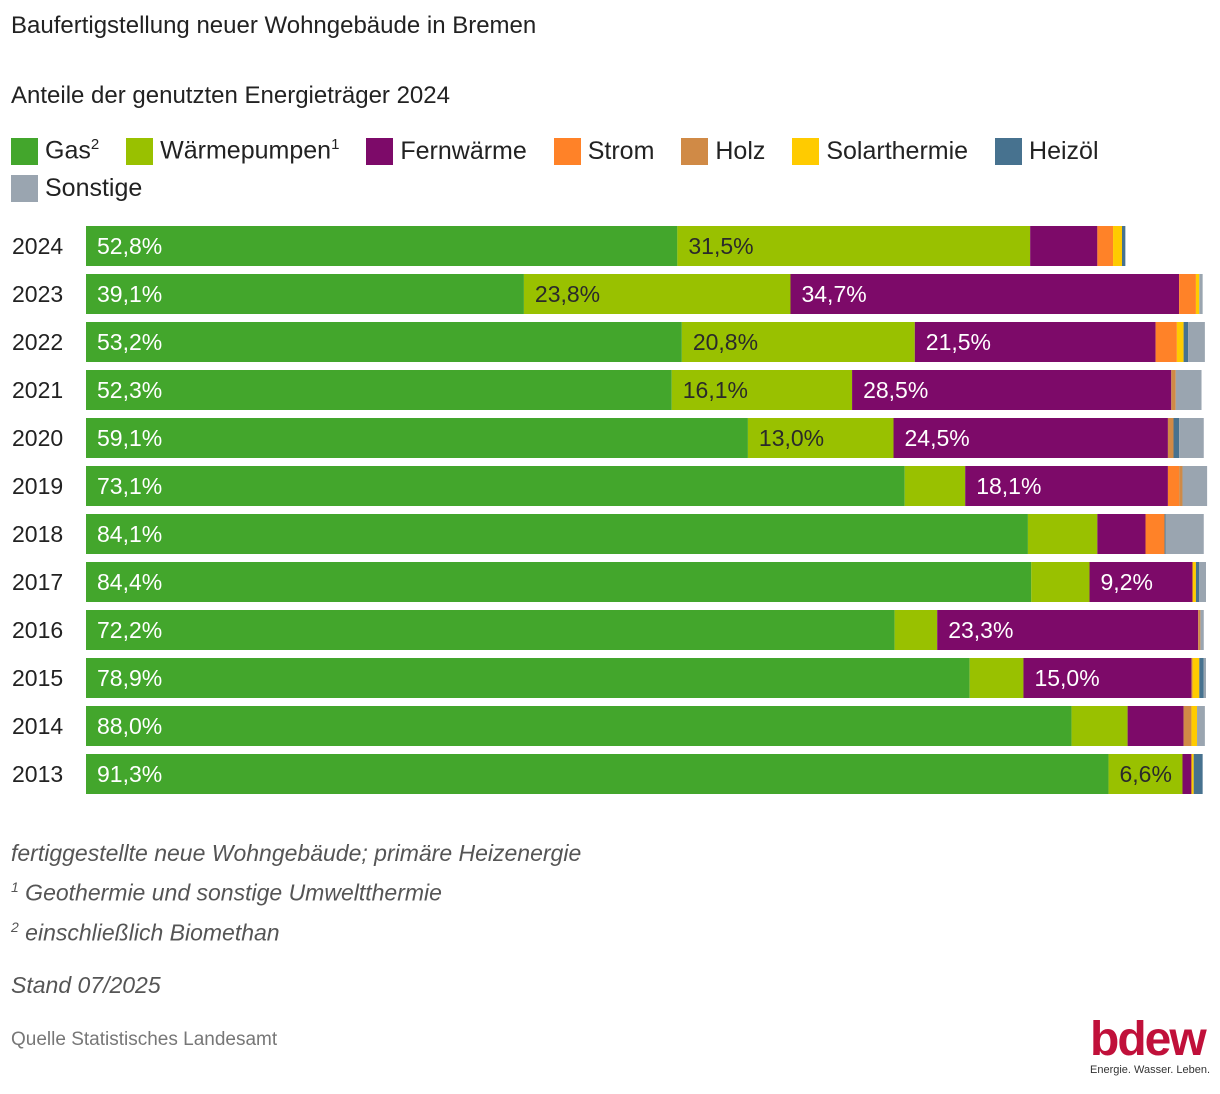 This screenshot has width=1220, height=1094. What do you see at coordinates (567, 294) in the screenshot?
I see `data-label: 23,8%` at bounding box center [567, 294].